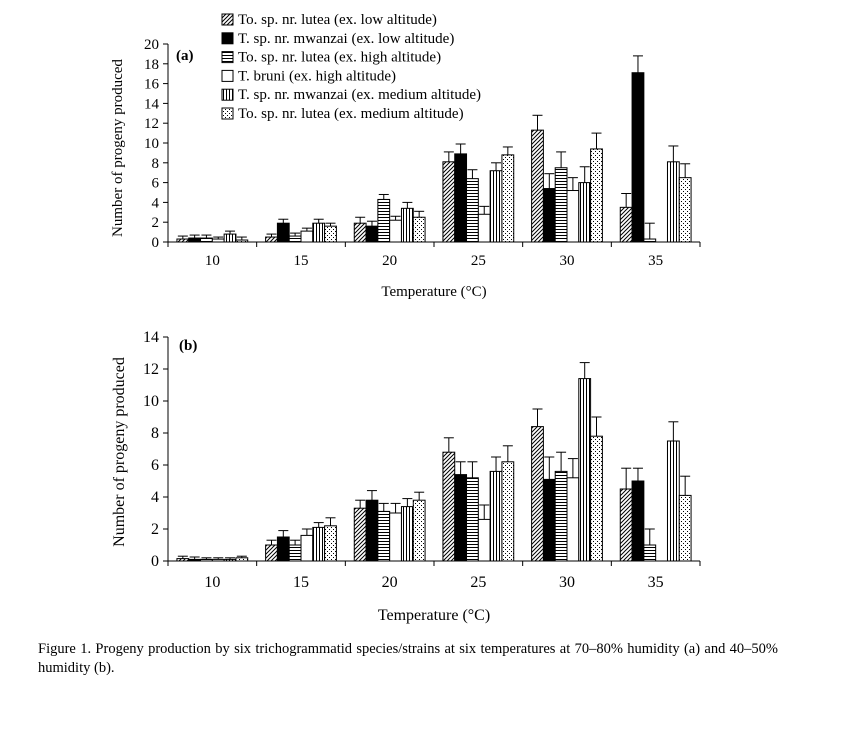  Describe the element at coordinates (152, 85) in the screenshot. I see `y-tick-label: 16` at that location.